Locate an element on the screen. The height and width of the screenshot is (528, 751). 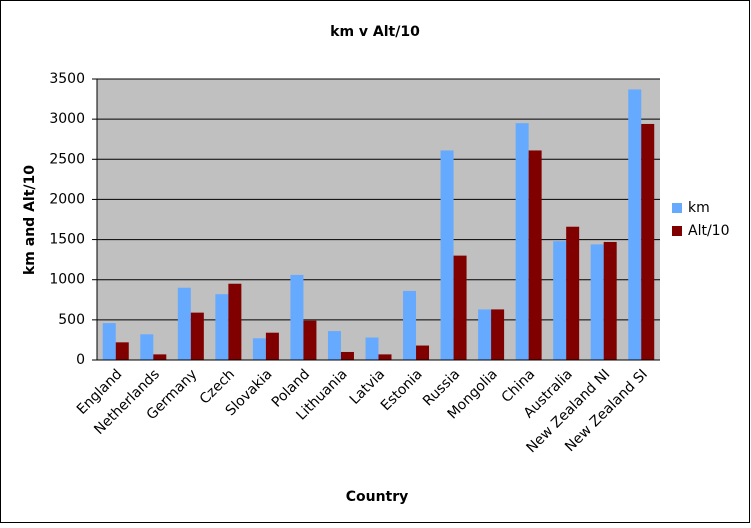
y-tick-label: 3500 is located at coordinates (67, 79).